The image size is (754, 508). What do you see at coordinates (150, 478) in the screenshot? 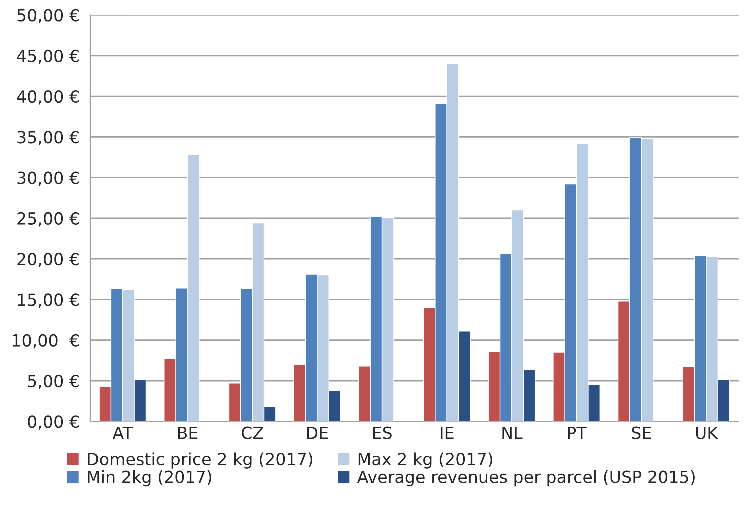
I see `legend-label: Min 2kg (2017)` at bounding box center [150, 478].